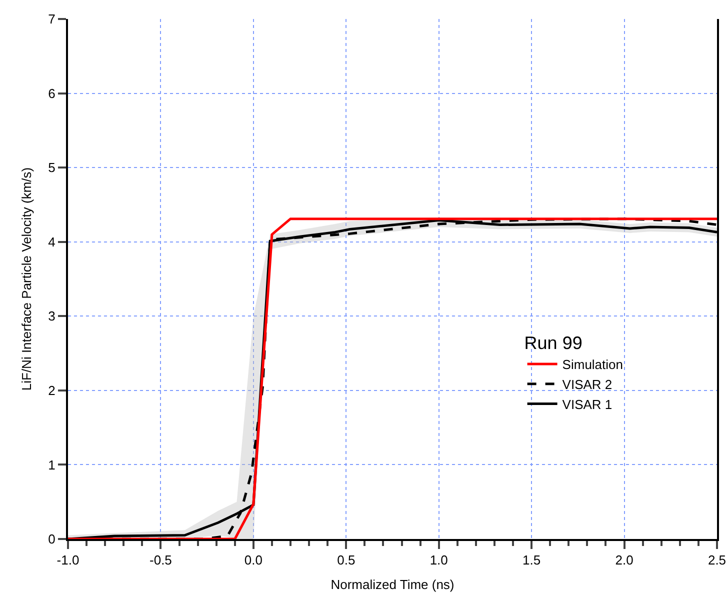 This screenshot has width=727, height=595. I want to click on y-tick-label: 3, so click(52, 316).